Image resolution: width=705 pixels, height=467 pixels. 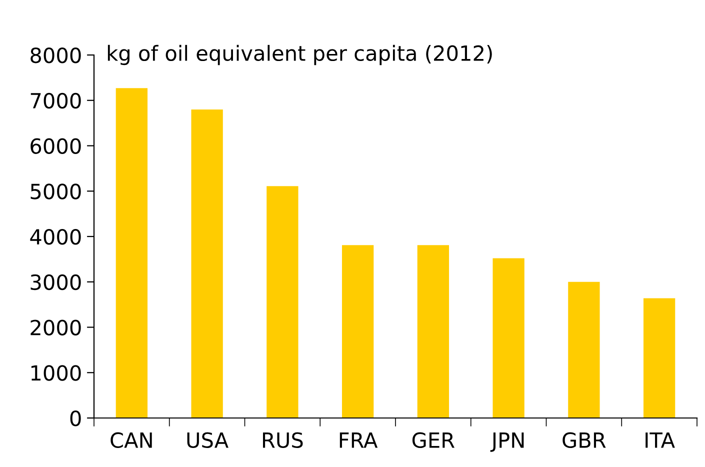 I want to click on x-tick-label: ITA, so click(x=660, y=440).